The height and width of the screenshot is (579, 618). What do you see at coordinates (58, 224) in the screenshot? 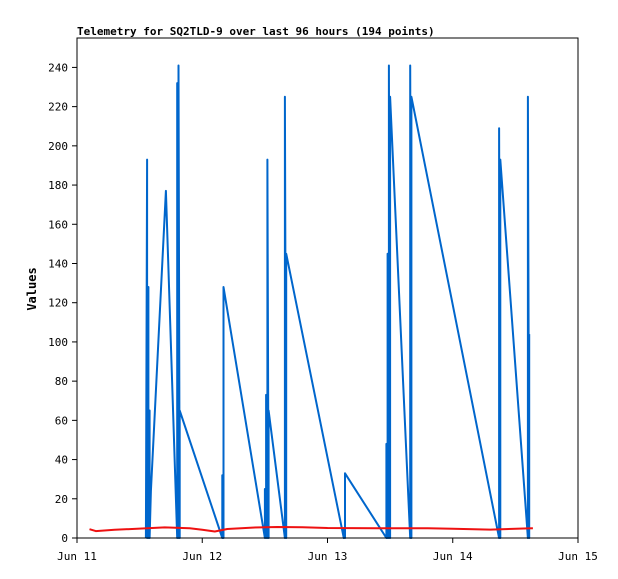
I see `y-tick-label: 160` at bounding box center [58, 224].